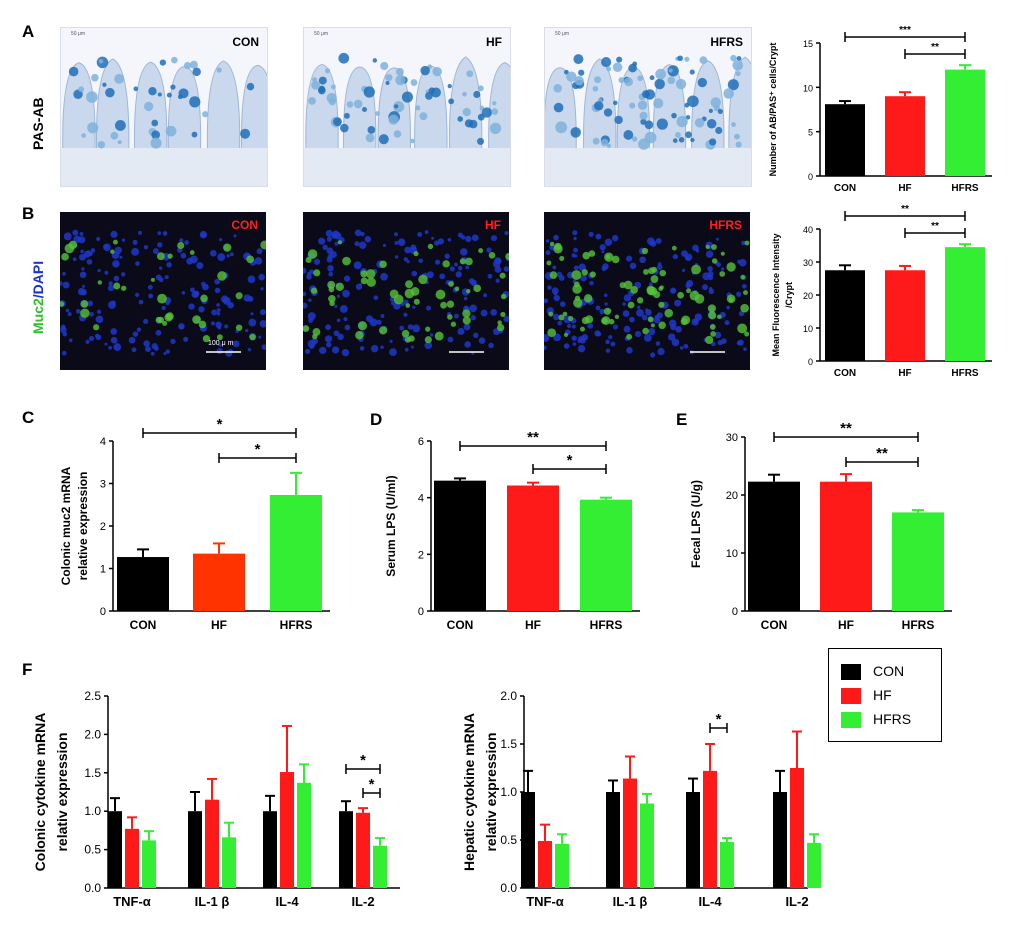 This screenshot has height=936, width=1020. Describe the element at coordinates (732, 438) in the screenshot. I see `y-tick-label-e: 30` at that location.